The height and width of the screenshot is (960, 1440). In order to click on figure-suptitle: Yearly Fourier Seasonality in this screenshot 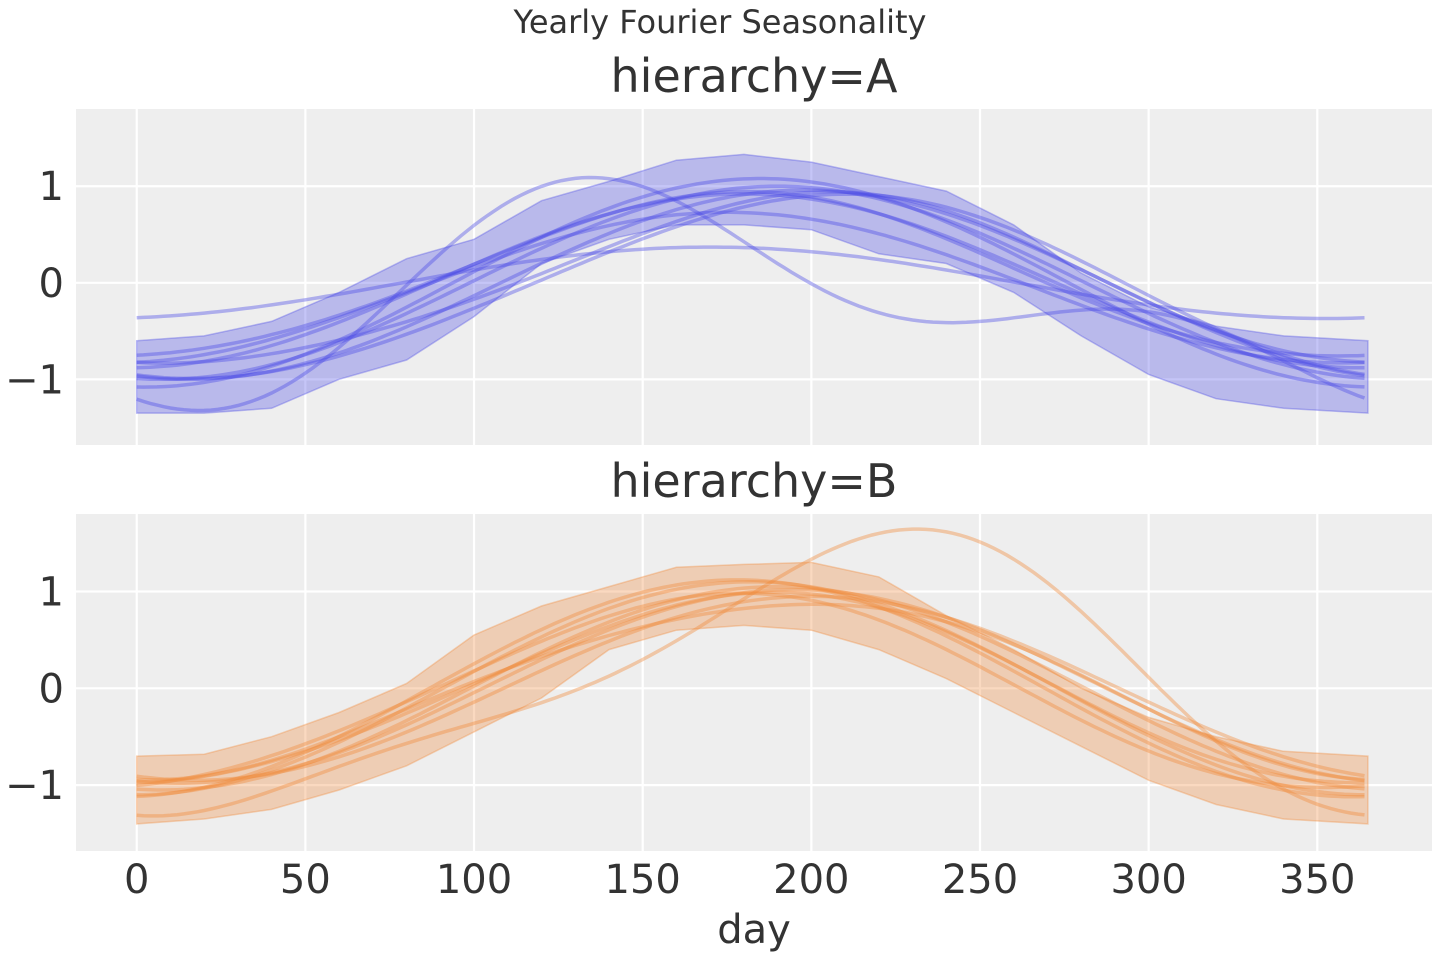, I will do `click(720, 22)`.